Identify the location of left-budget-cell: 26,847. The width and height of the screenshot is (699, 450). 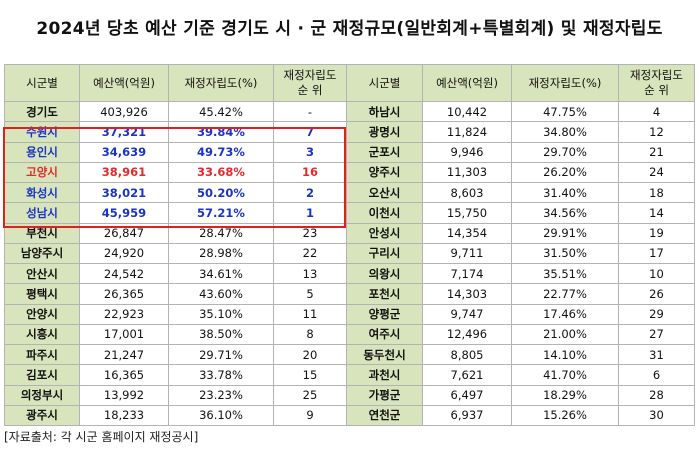
(124, 233).